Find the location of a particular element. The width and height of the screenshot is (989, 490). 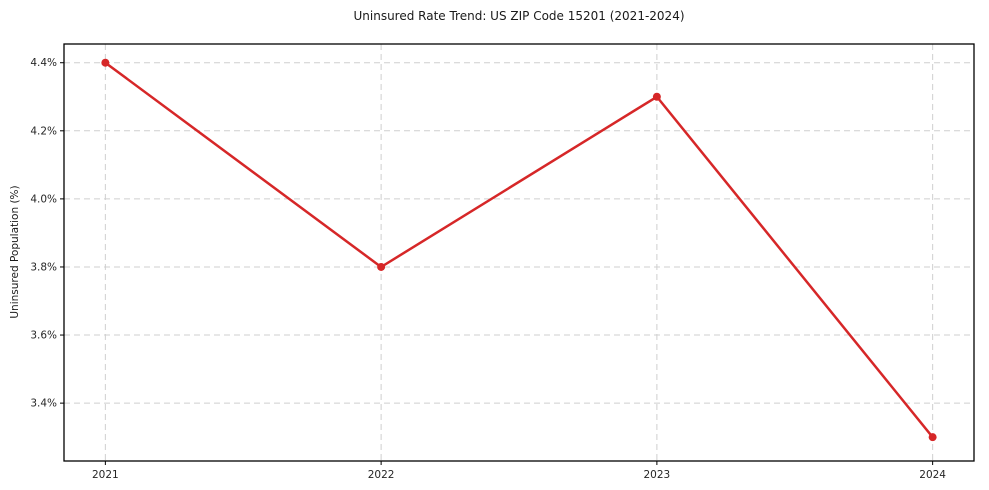

x-tick-label: 2024 is located at coordinates (932, 475).